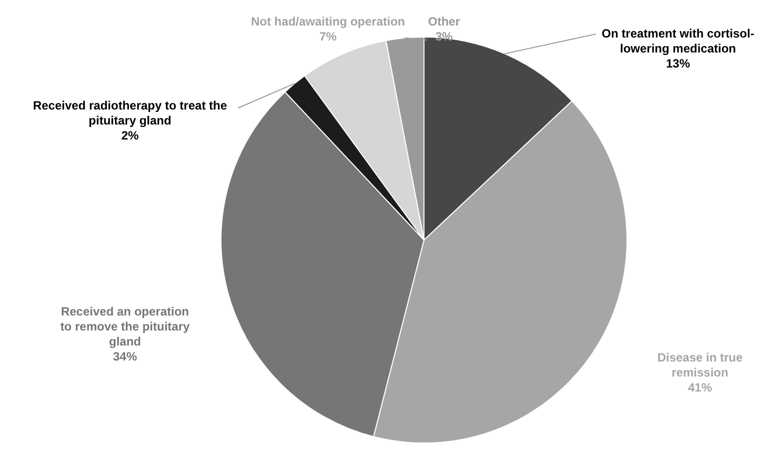  I want to click on data-label: 34%, so click(125, 357).